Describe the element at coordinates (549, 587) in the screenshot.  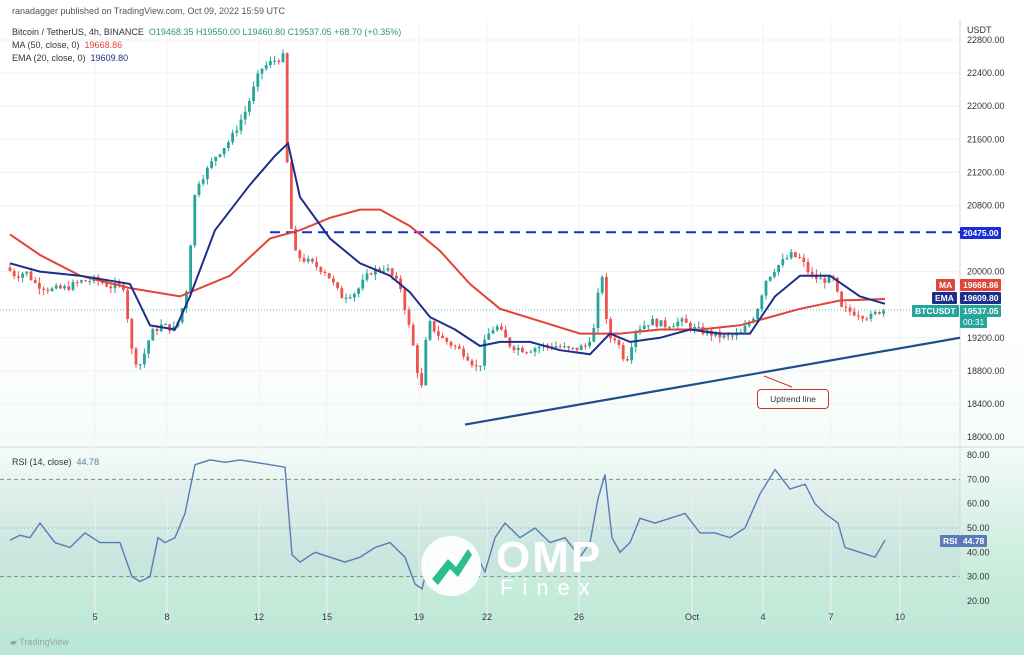
I see `watermark-sub: Finex` at that location.